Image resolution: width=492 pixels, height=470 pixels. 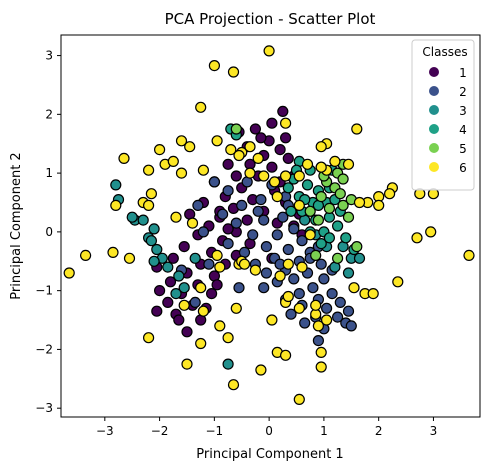 I want to click on y-tick-label: 2, so click(x=49, y=114).